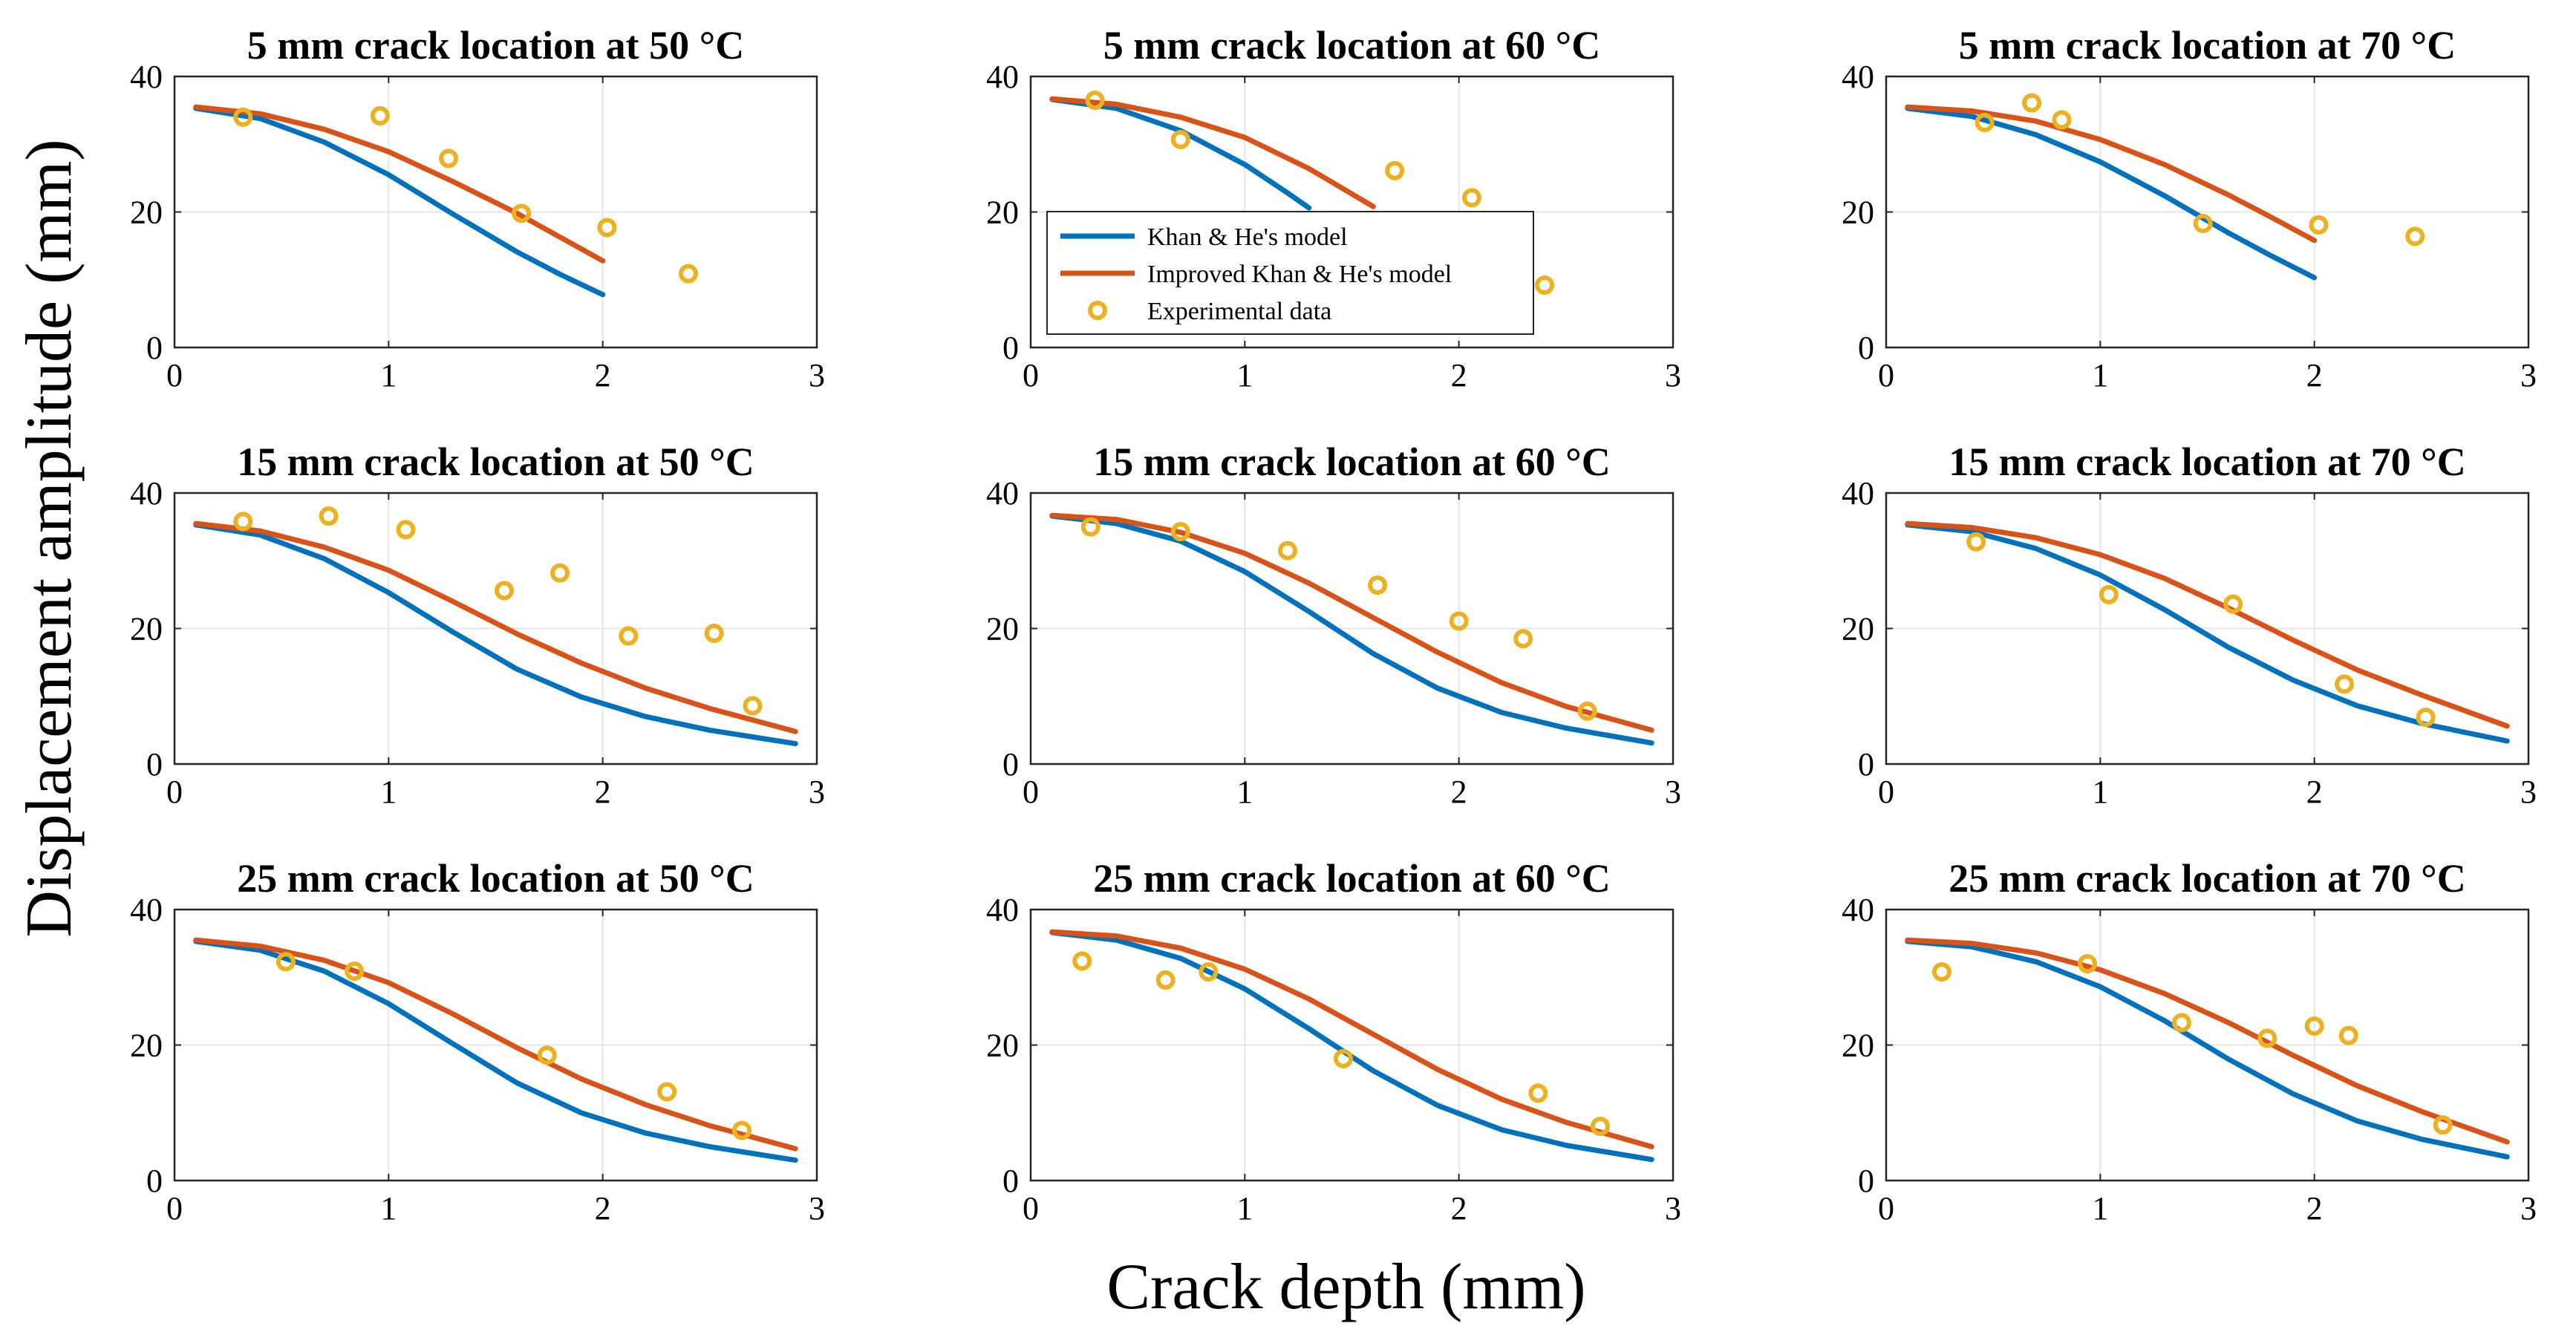  What do you see at coordinates (1351, 45) in the screenshot?
I see `subplot-title: 5 mm crack location at 60 °C` at bounding box center [1351, 45].